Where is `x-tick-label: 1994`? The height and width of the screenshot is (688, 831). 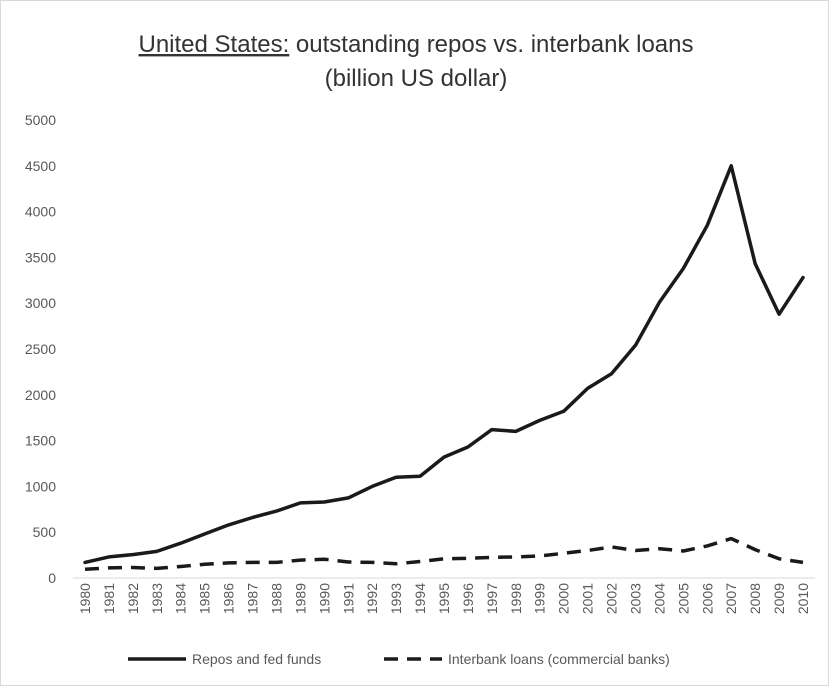
x-tick-label: 1994 is located at coordinates (420, 598).